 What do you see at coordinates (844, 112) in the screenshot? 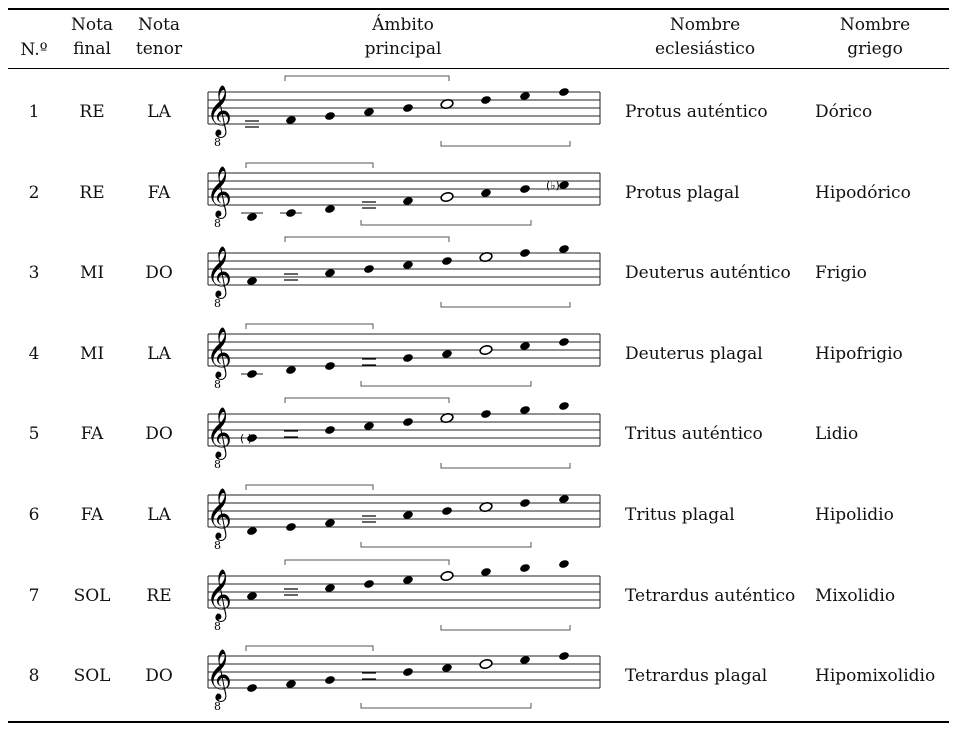
I see `row-greek-name: Dórico` at bounding box center [844, 112].